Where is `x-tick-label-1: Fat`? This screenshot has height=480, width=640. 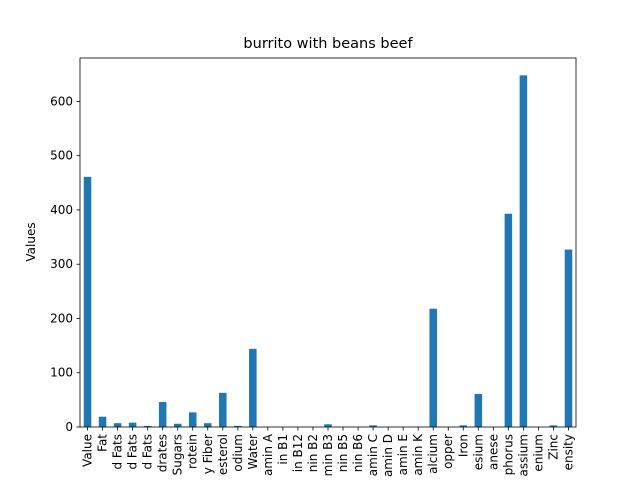 x-tick-label-1: Fat is located at coordinates (103, 443).